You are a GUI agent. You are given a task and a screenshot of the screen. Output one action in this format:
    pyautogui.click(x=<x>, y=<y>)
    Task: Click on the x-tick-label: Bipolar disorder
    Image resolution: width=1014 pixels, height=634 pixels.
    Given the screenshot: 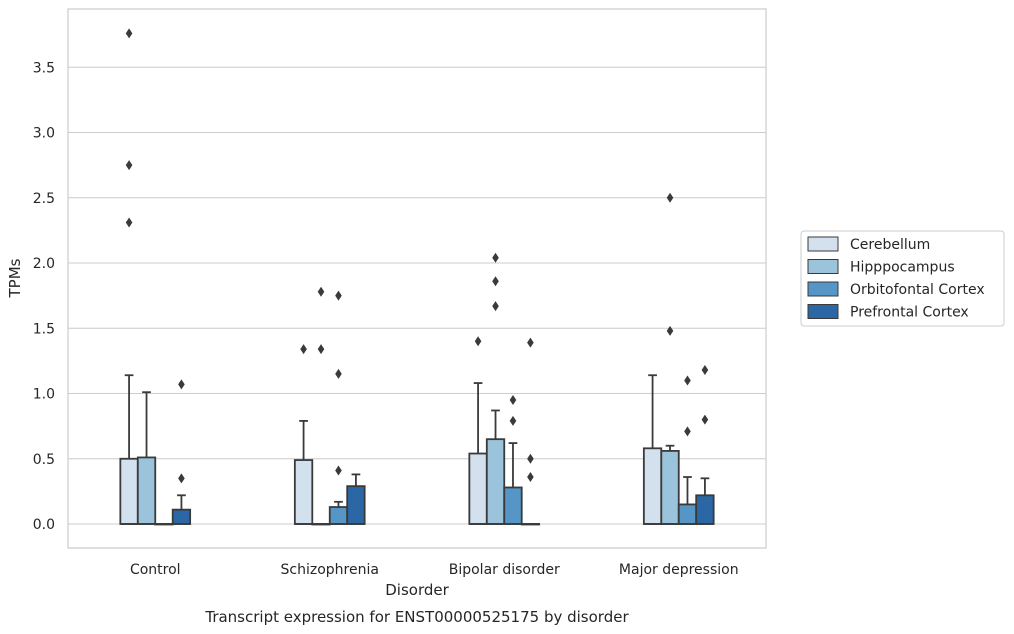 What is the action you would take?
    pyautogui.click(x=504, y=570)
    